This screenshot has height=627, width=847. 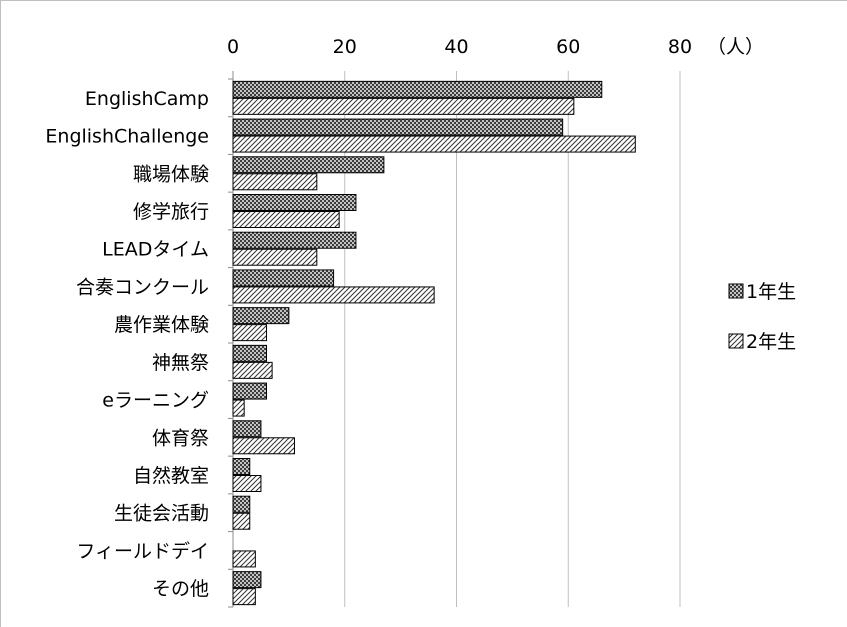 I want to click on category-label: EnglishChallenge, so click(x=127, y=137).